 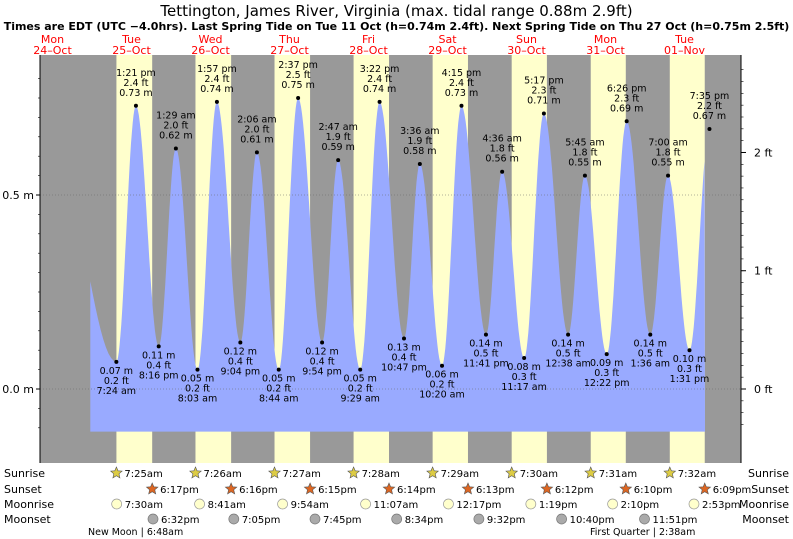 What do you see at coordinates (210, 50) in the screenshot?
I see `day-date-label: 26–Oct` at bounding box center [210, 50].